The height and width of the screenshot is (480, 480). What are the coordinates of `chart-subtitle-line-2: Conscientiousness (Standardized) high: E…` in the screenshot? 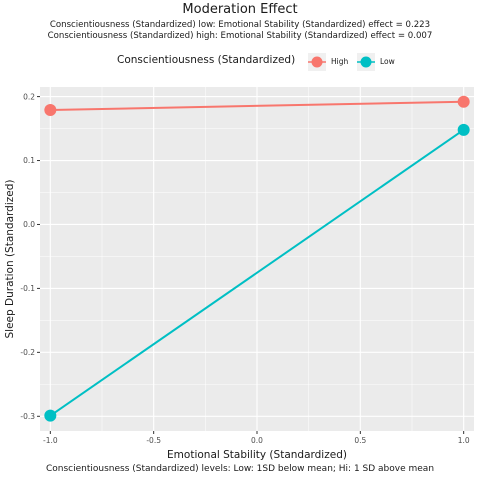 It's located at (240, 36).